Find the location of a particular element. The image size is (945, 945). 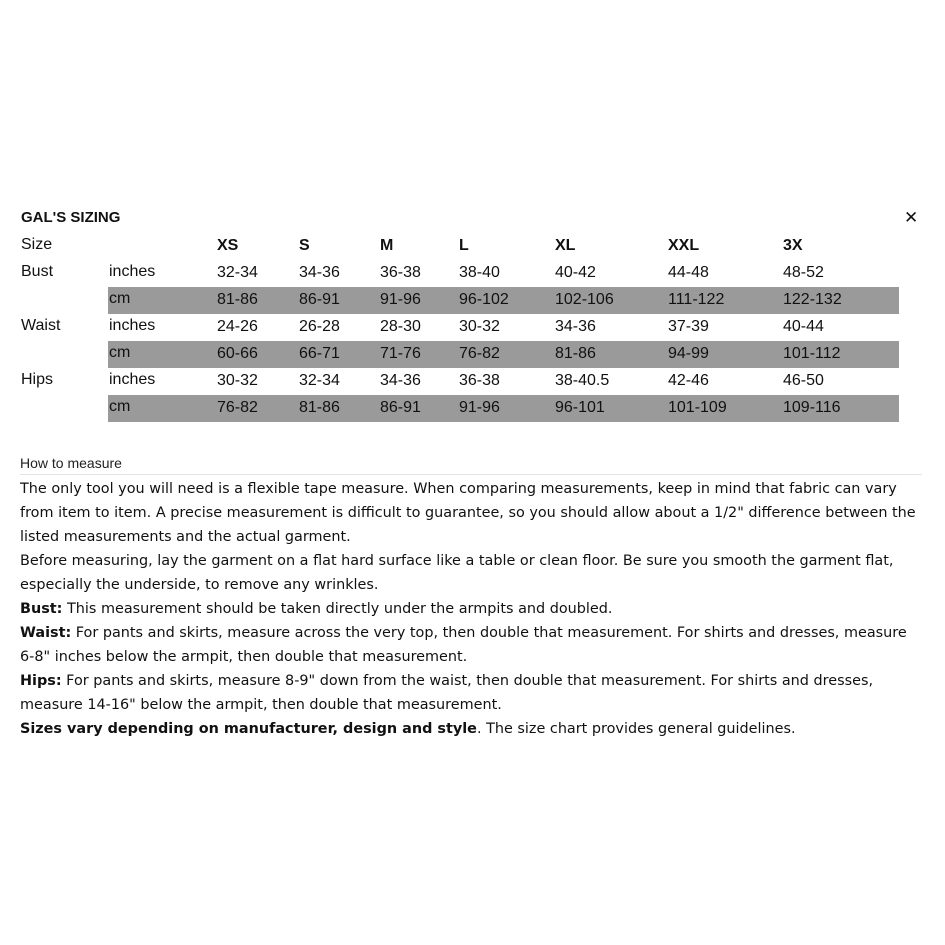

size-header: 3X is located at coordinates (793, 245).